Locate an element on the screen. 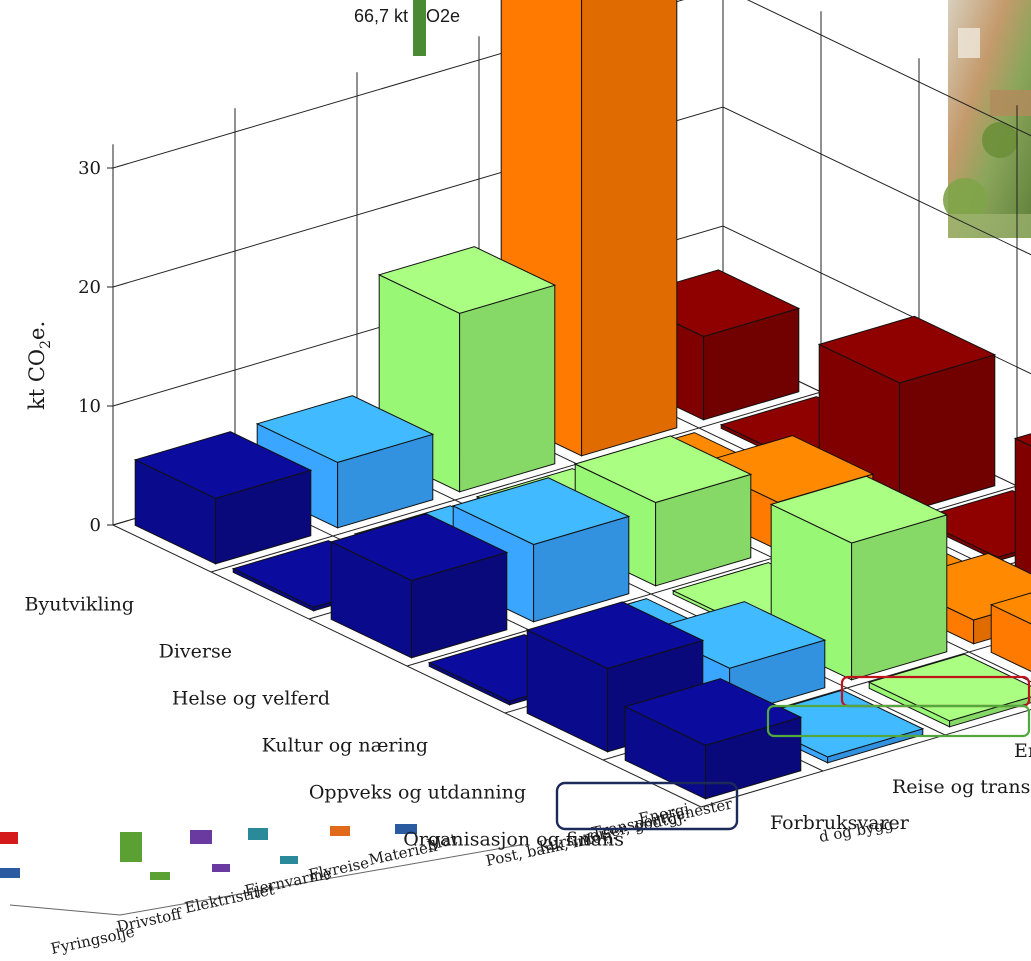 The image size is (1031, 961). y-axis-label: kt CO2e. is located at coordinates (39, 365).